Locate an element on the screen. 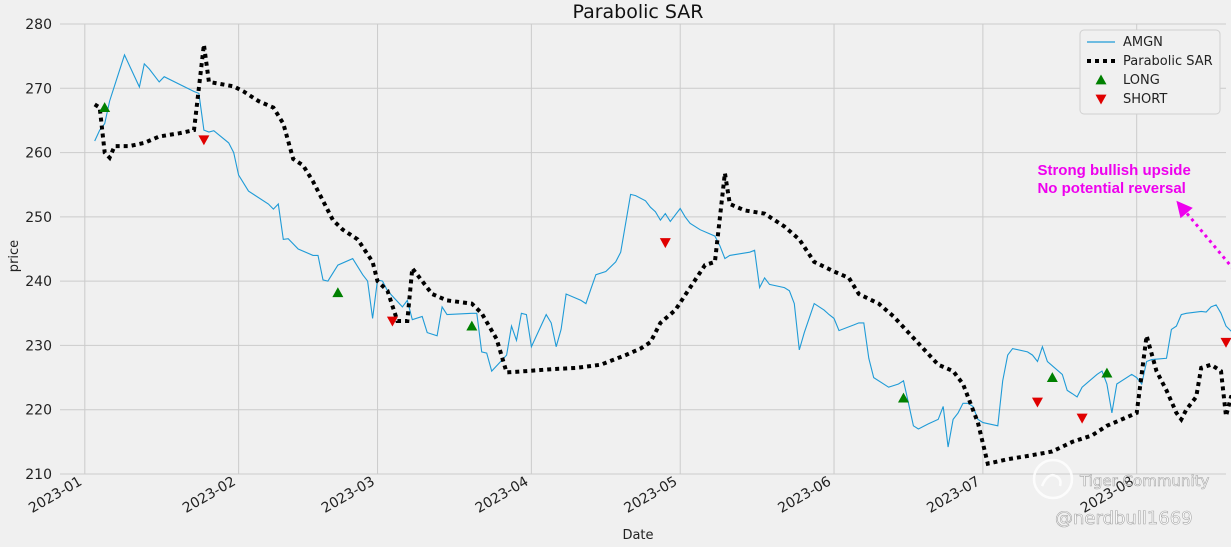  legend-swatch-short is located at coordinates (1101, 99).